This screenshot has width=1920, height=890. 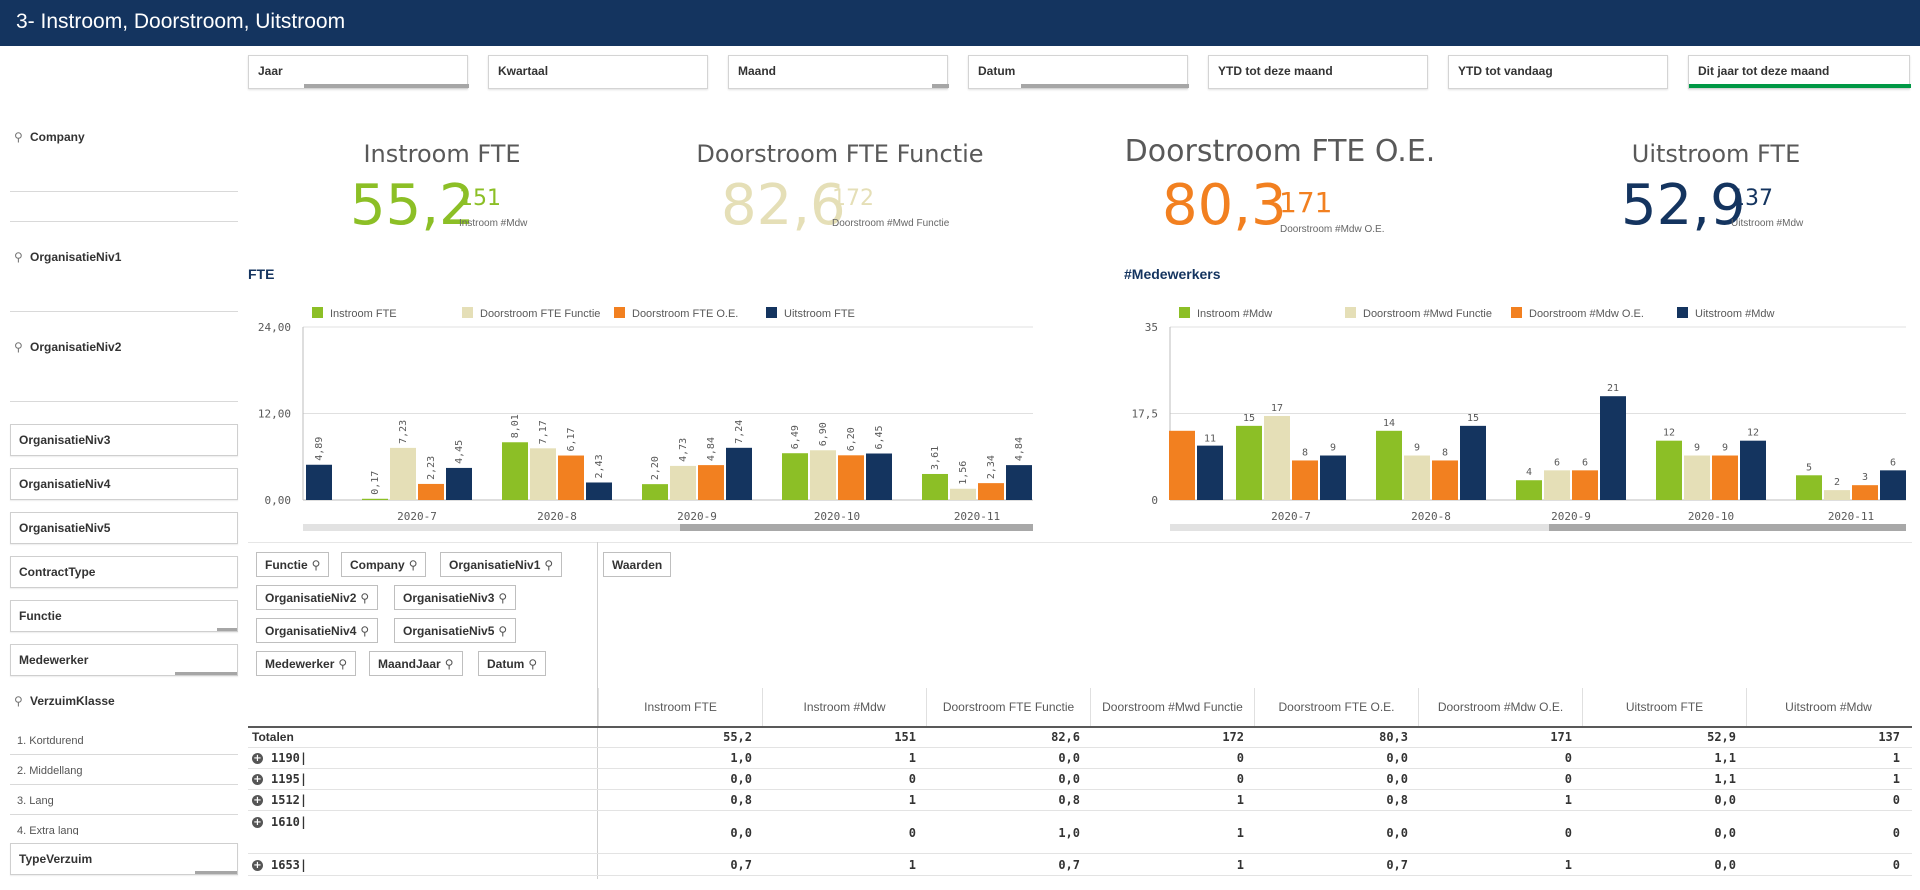 What do you see at coordinates (1500, 707) in the screenshot?
I see `column-header: Doorstroom #Mdw O.E.` at bounding box center [1500, 707].